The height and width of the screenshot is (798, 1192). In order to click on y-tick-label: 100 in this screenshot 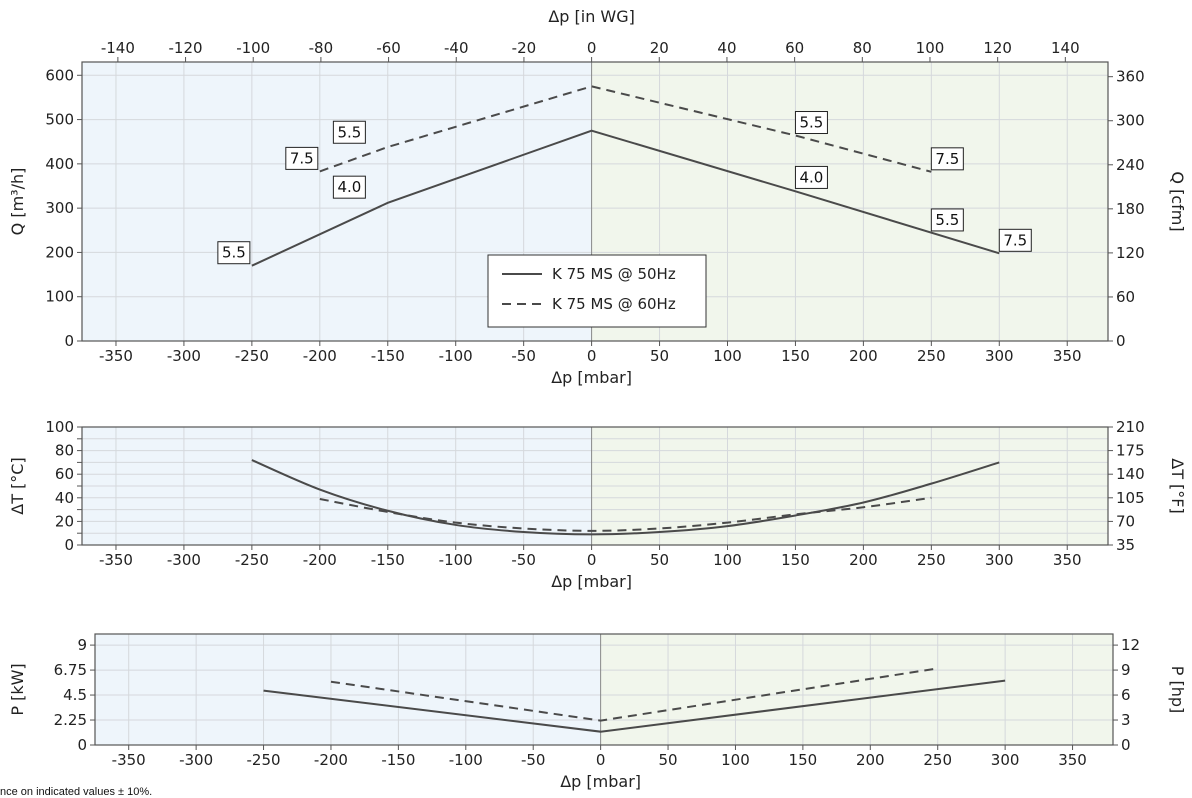, I will do `click(59, 427)`.